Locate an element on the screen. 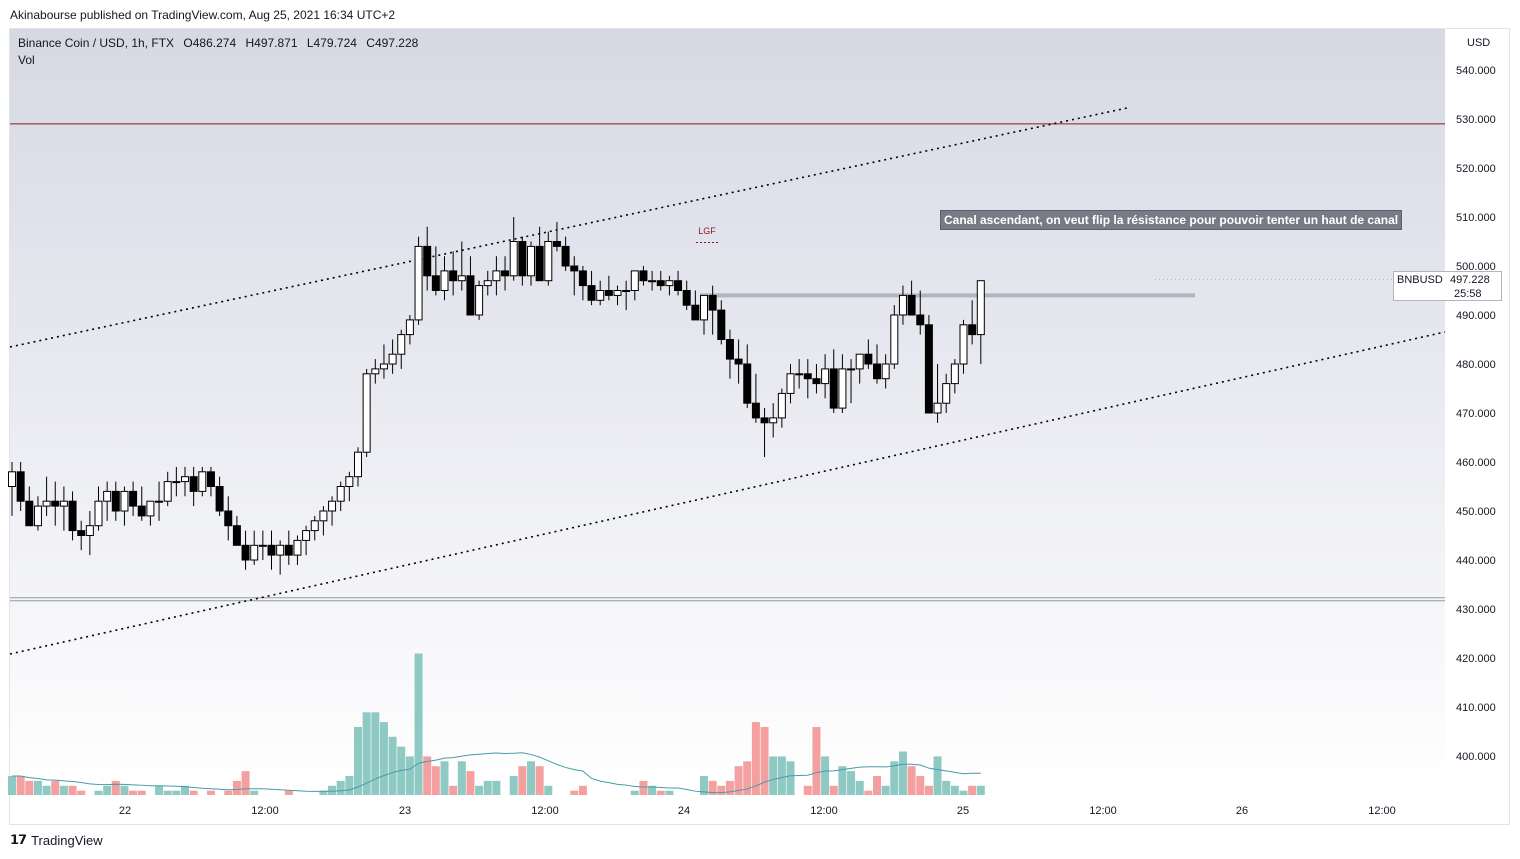  footer-brand: 𝟭𝟳 TradingView is located at coordinates (56, 840).